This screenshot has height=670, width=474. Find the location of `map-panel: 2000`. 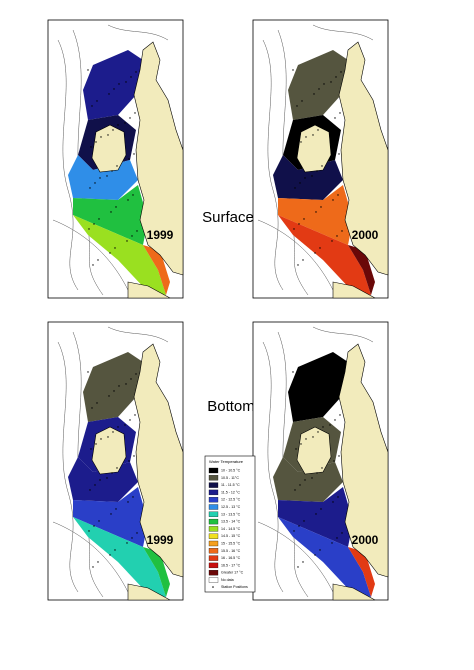

map-panel: 2000 is located at coordinates (320, 461).